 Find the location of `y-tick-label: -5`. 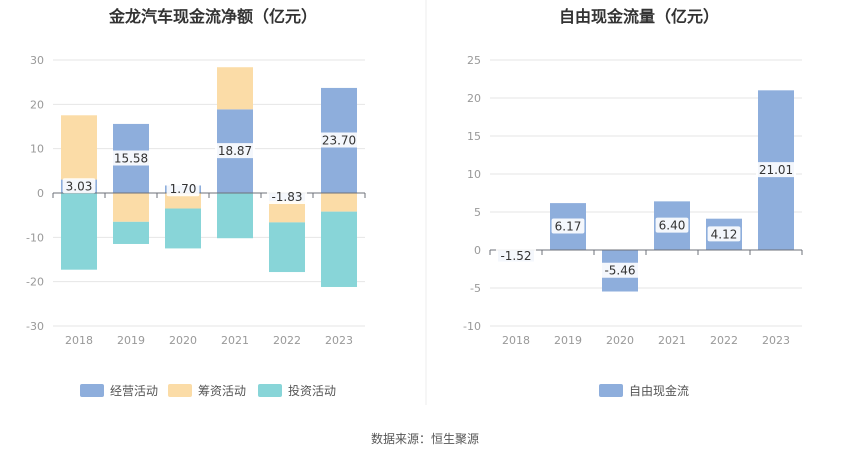

y-tick-label: -5 is located at coordinates (475, 288).